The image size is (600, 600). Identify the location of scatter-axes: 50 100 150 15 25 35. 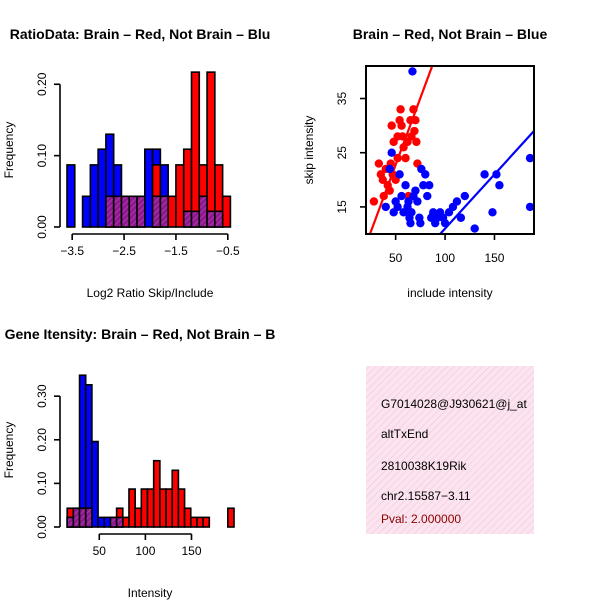
(435, 165).